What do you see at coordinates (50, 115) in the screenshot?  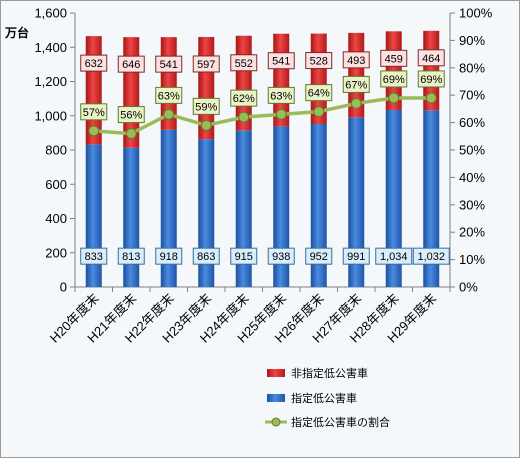 I see `y-left-tick-label: 1,000` at bounding box center [50, 115].